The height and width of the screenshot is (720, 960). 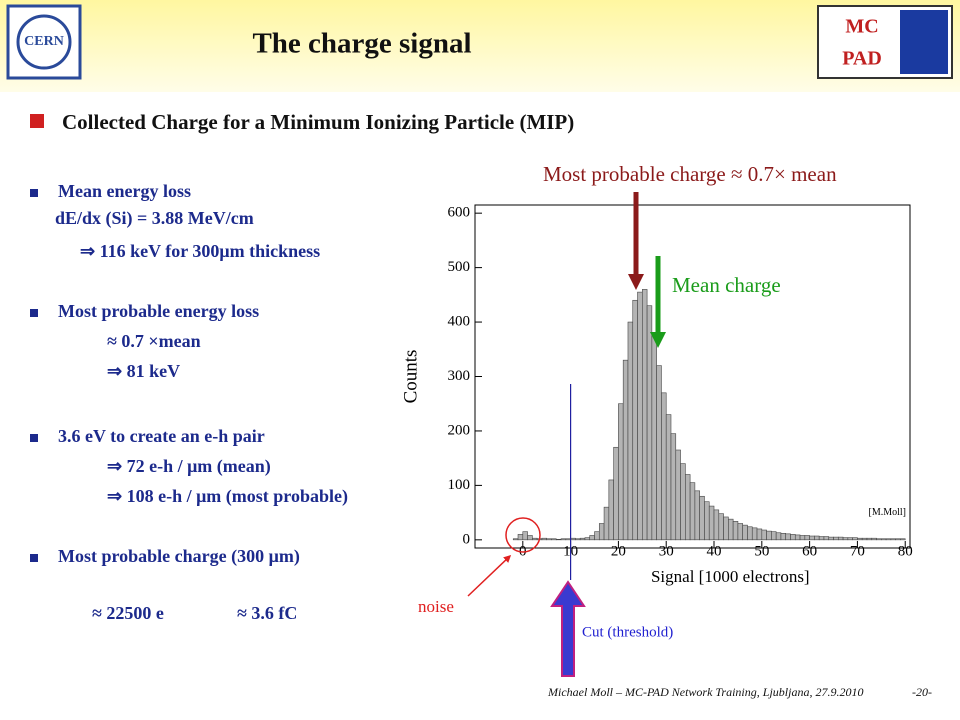 I want to click on bullet-text: Mean energy loss, so click(x=124, y=191).